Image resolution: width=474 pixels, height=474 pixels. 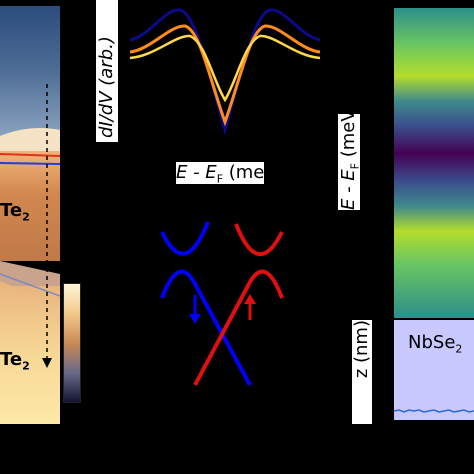 I want to click on spectrum-orange, so click(x=225, y=75).